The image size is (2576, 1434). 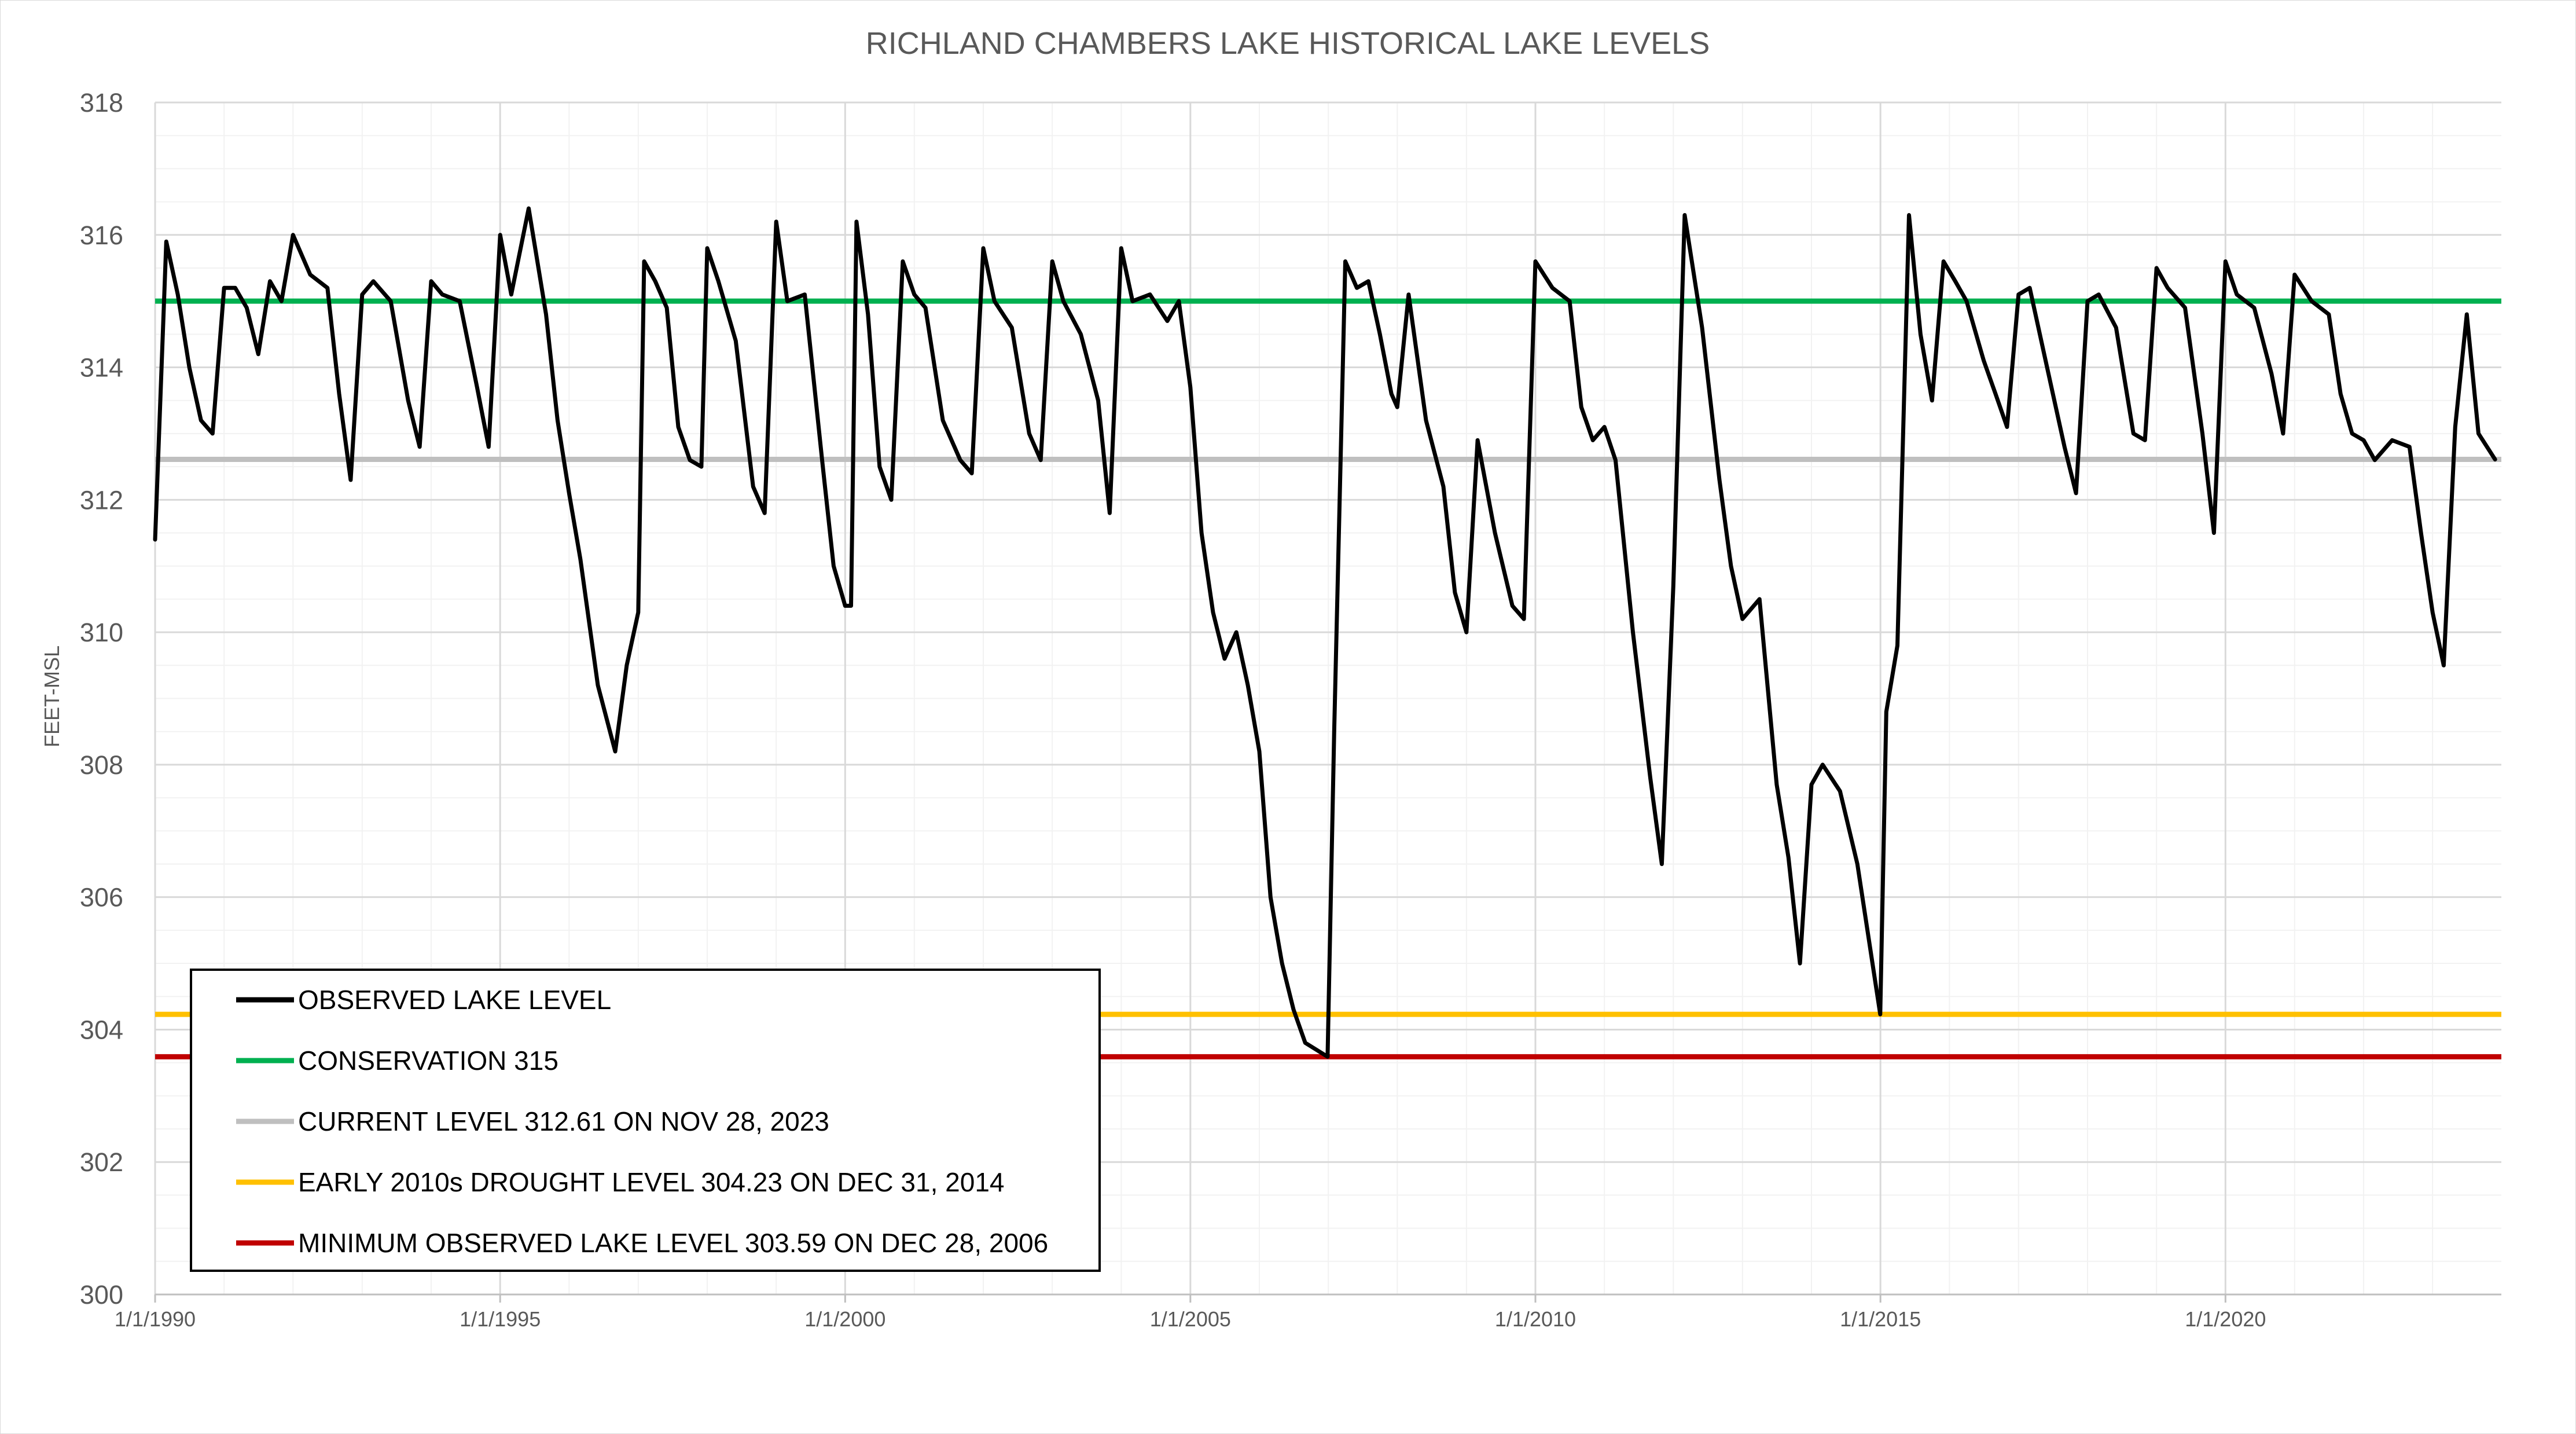 I want to click on y-tick-label: 306, so click(x=102, y=898).